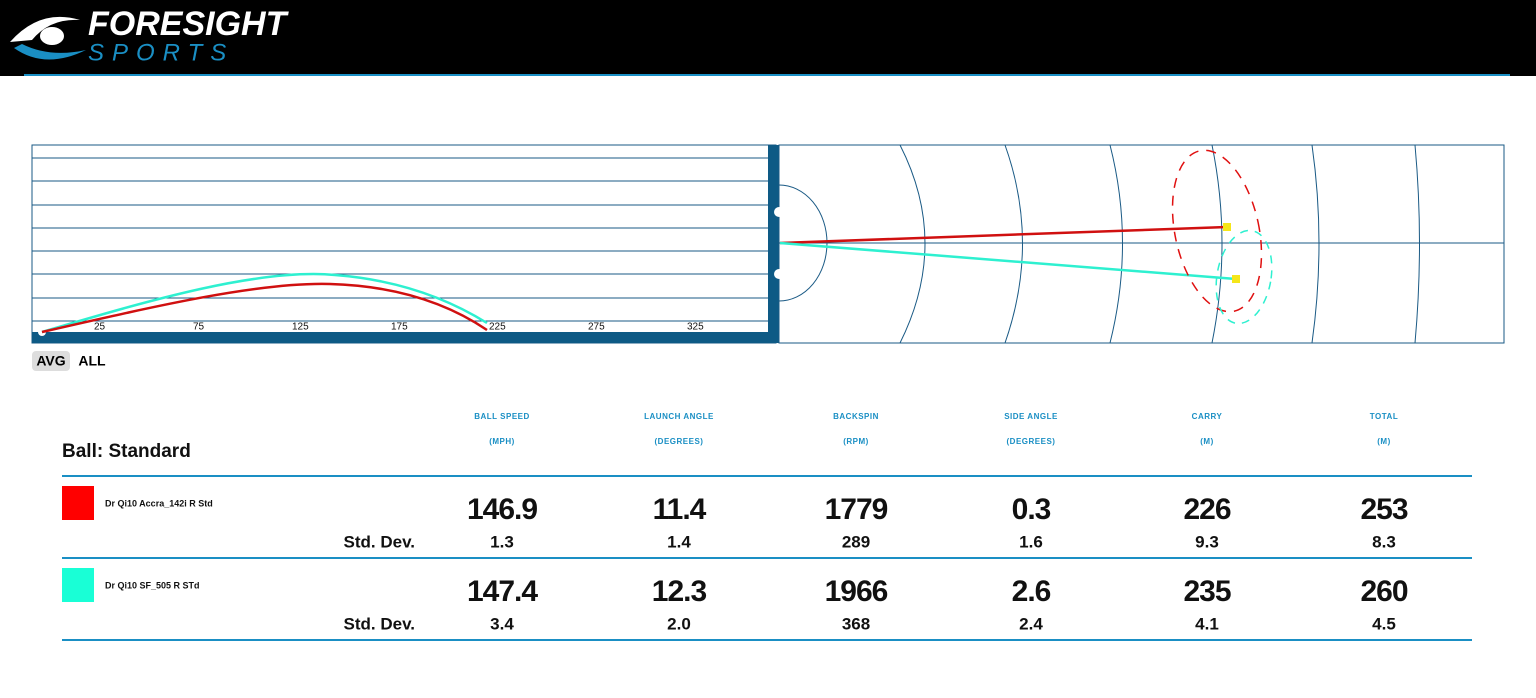  What do you see at coordinates (159, 503) in the screenshot?
I see `club-name: Dr Qi10 Accra_142i R Std` at bounding box center [159, 503].